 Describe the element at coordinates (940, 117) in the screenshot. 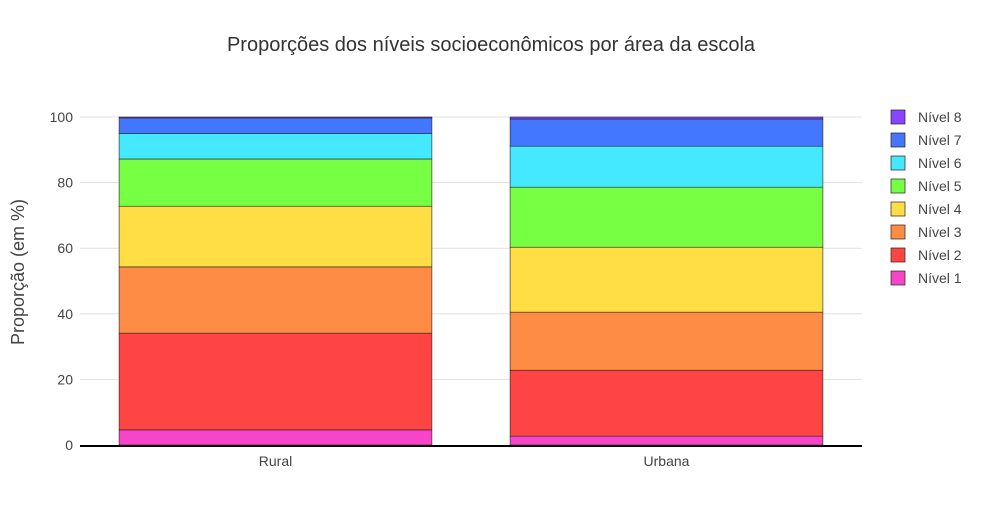

I see `legend-label: Nível 8` at that location.